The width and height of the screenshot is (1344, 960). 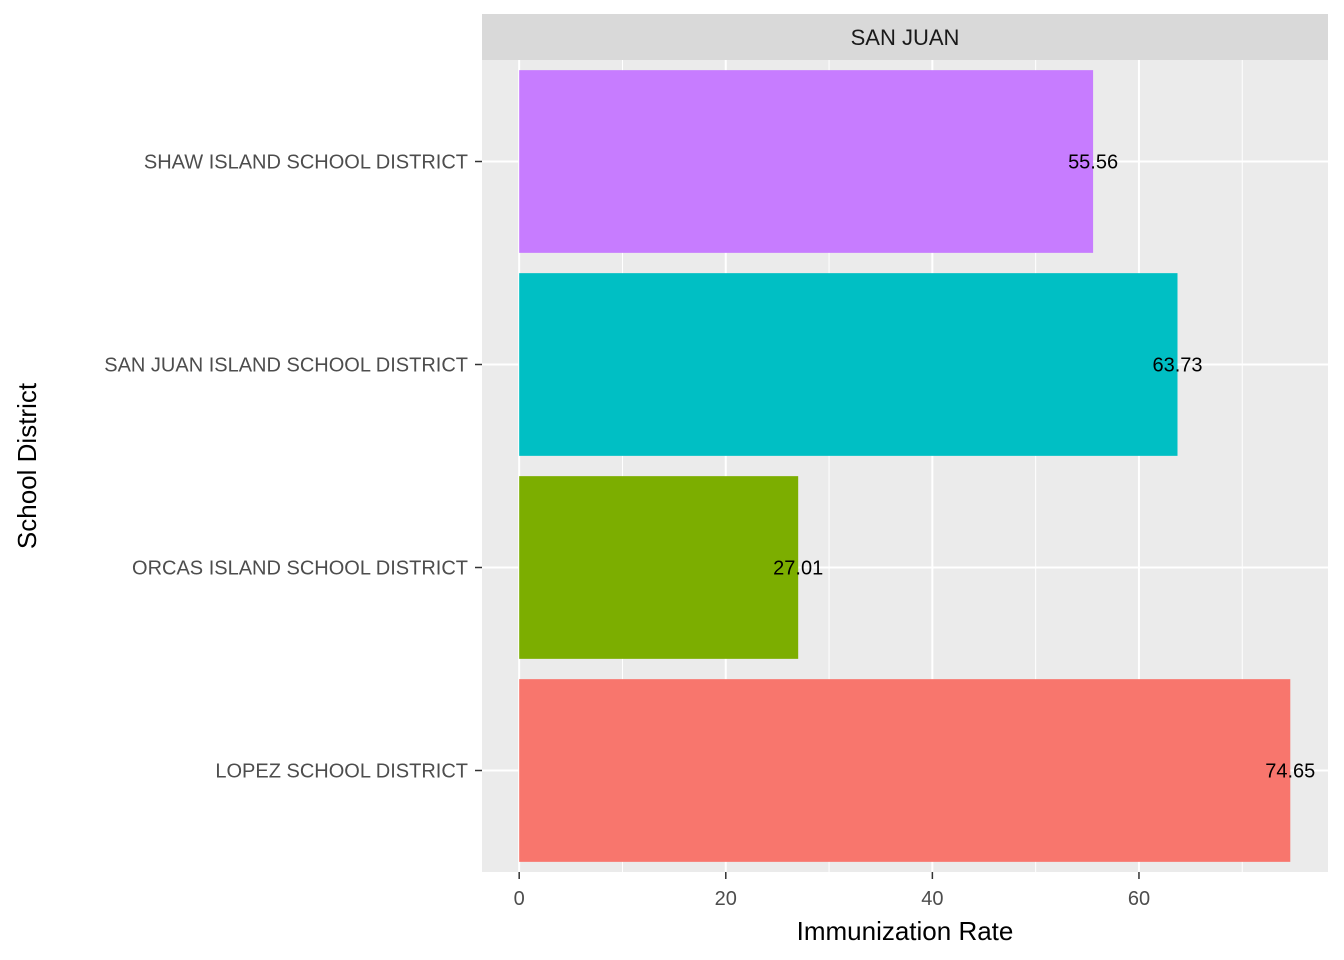 What do you see at coordinates (286, 366) in the screenshot?
I see `y-tick-label: SAN JUAN ISLAND SCHOOL DISTRICT` at bounding box center [286, 366].